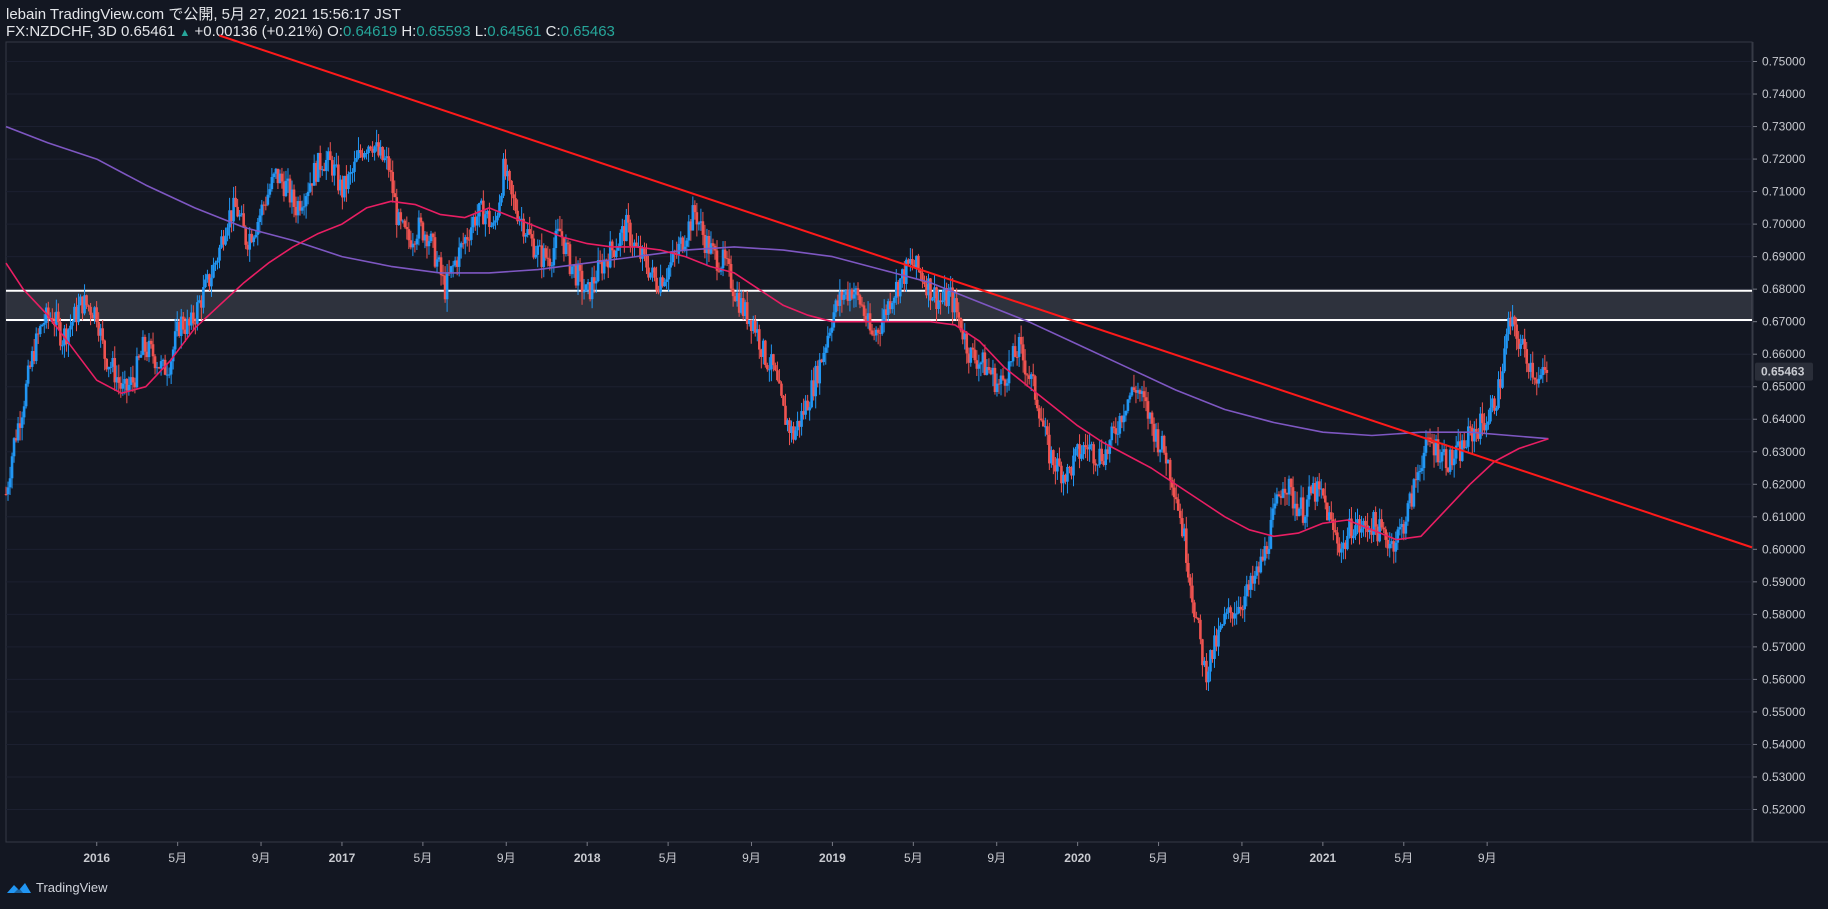 This screenshot has width=1828, height=909. What do you see at coordinates (751, 858) in the screenshot?
I see `time-tick-label: 9月` at bounding box center [751, 858].